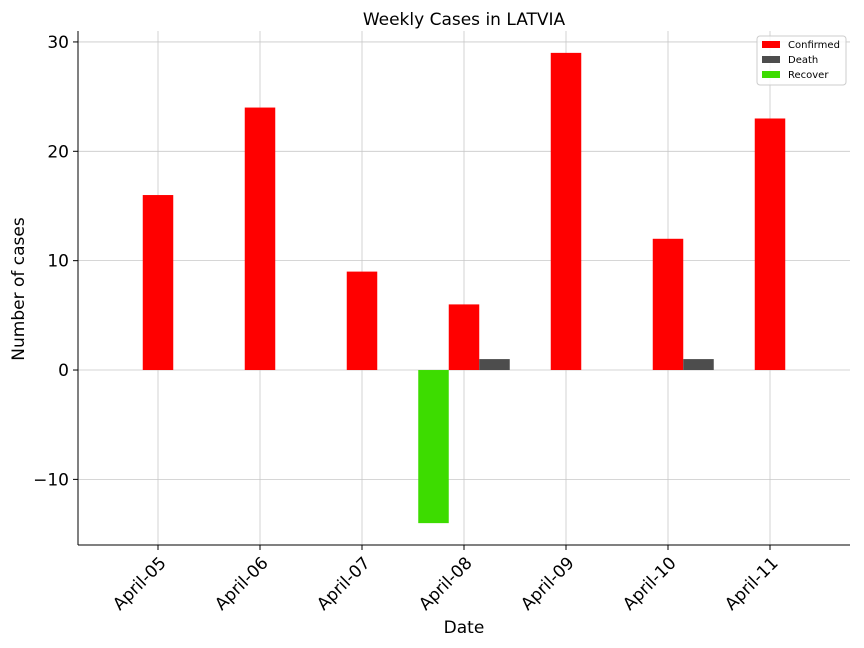 This screenshot has height=648, width=864. What do you see at coordinates (771, 74) in the screenshot?
I see `legend-swatch-recover` at bounding box center [771, 74].